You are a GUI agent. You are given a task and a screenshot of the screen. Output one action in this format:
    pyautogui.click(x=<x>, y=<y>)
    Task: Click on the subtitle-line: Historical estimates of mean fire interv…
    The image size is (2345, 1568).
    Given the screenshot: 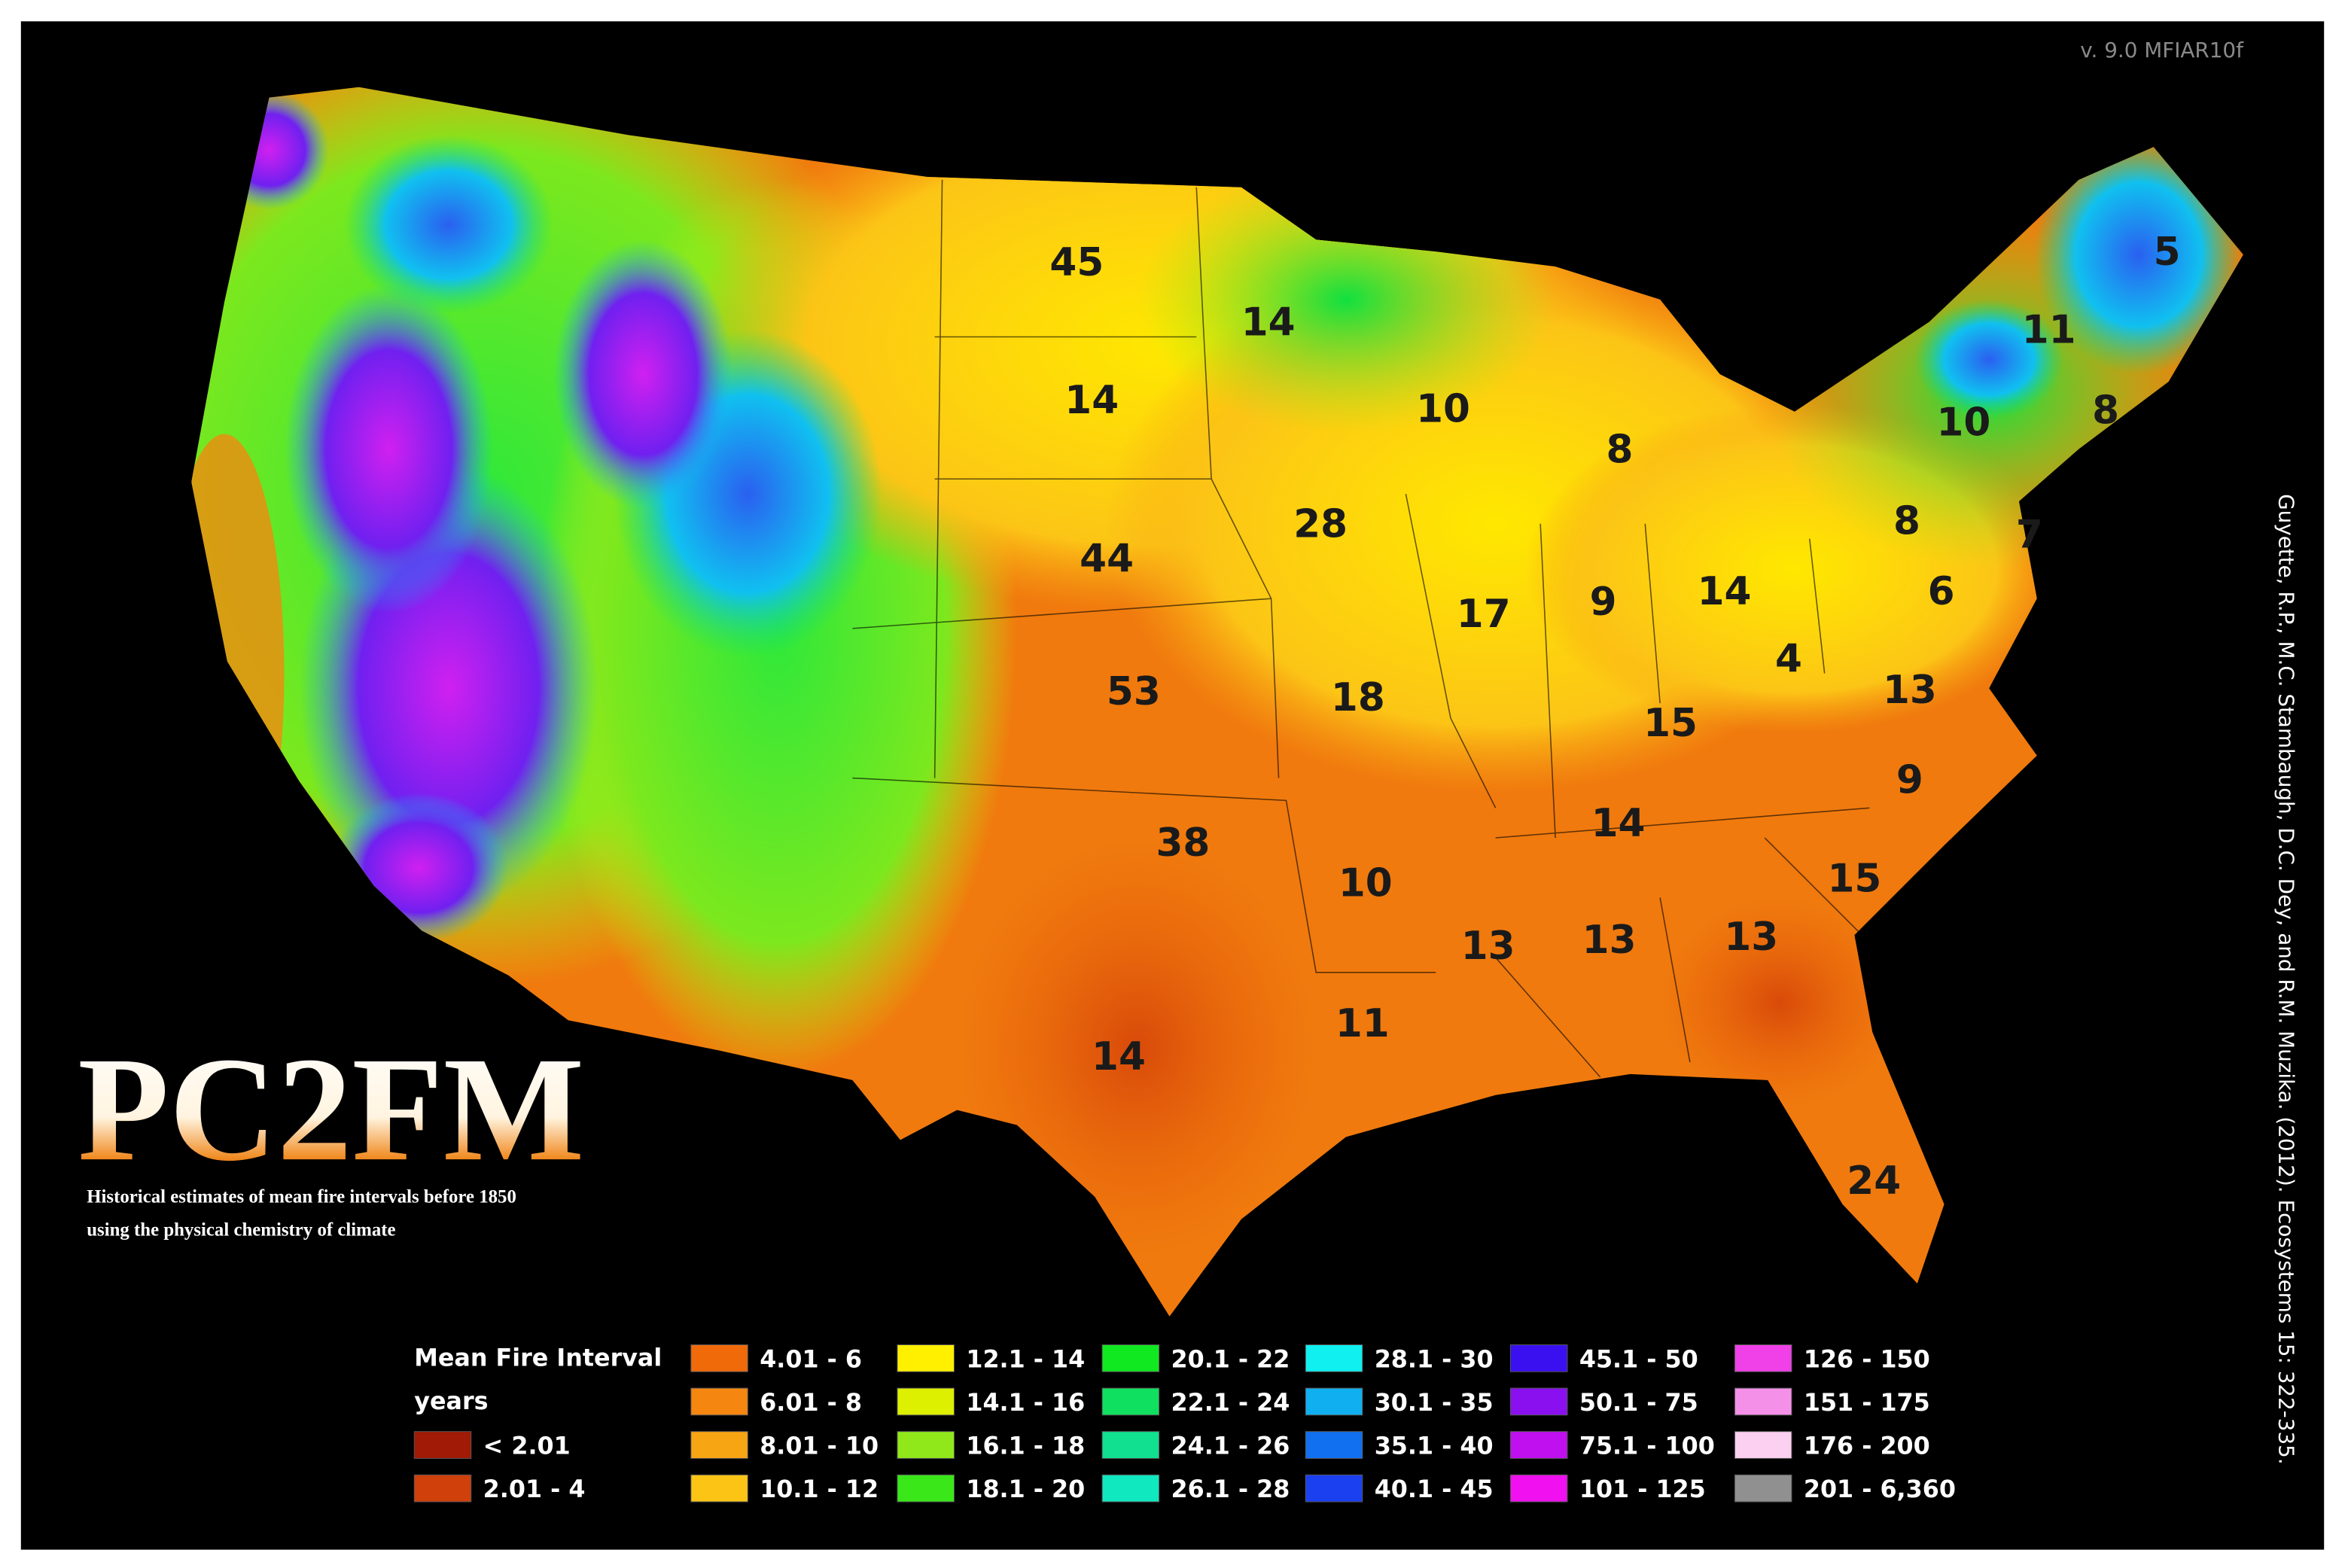 What is the action you would take?
    pyautogui.click(x=301, y=1197)
    